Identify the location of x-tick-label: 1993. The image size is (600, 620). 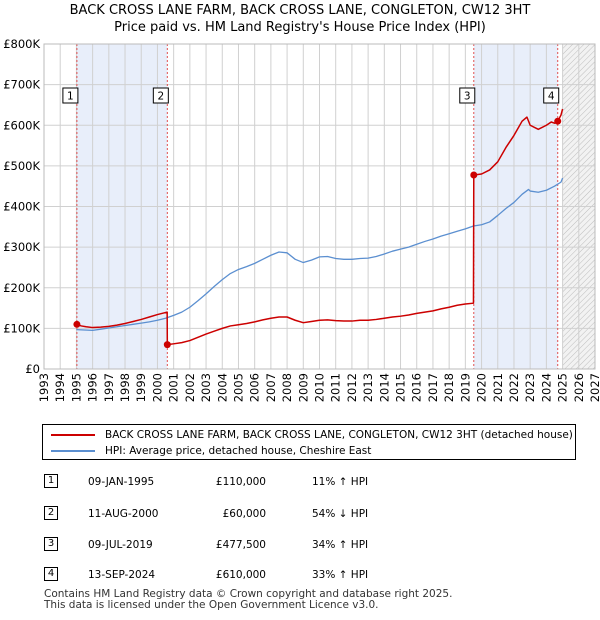
(44, 387).